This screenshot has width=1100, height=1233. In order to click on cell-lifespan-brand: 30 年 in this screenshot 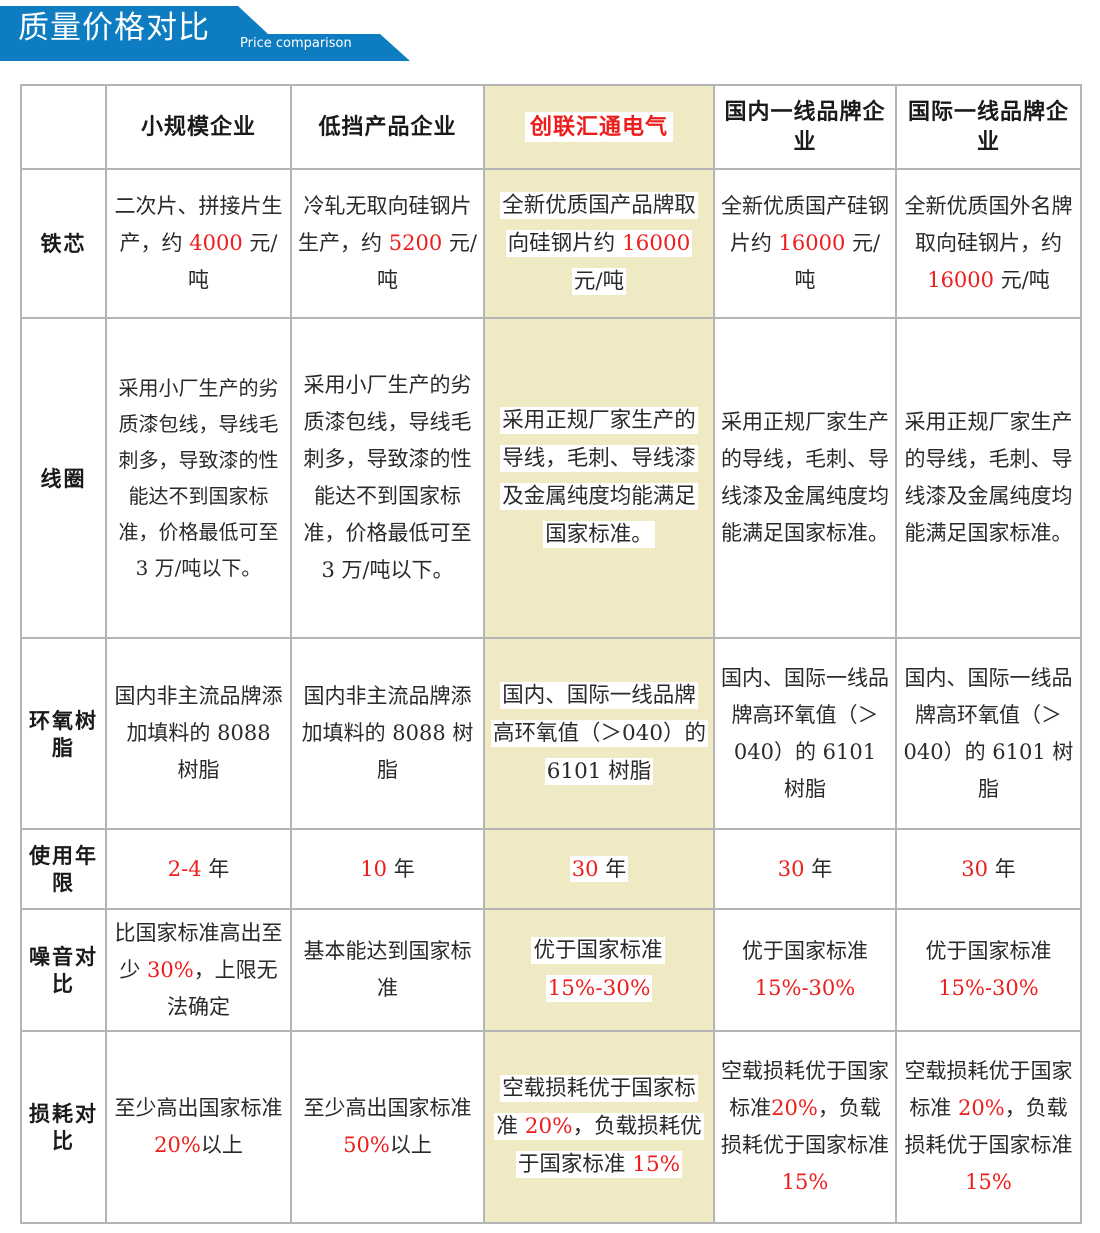, I will do `click(599, 869)`.